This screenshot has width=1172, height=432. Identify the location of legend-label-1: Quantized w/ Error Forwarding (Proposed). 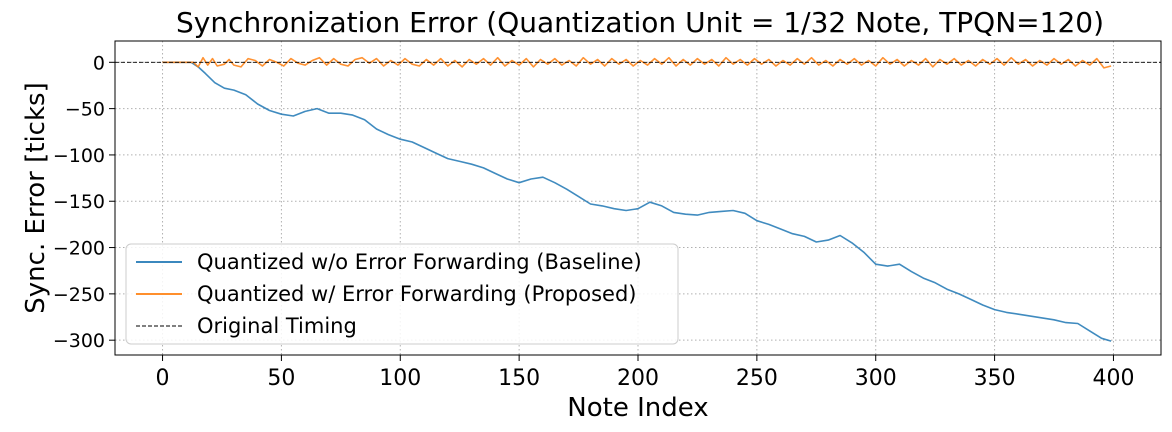
(417, 294).